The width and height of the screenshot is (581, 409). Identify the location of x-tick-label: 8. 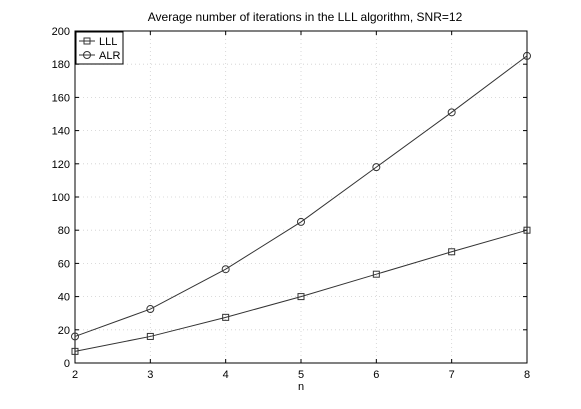
(527, 375).